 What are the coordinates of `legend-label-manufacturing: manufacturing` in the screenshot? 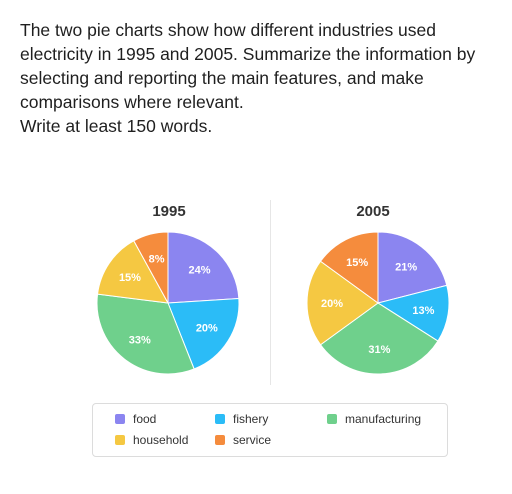 It's located at (383, 419).